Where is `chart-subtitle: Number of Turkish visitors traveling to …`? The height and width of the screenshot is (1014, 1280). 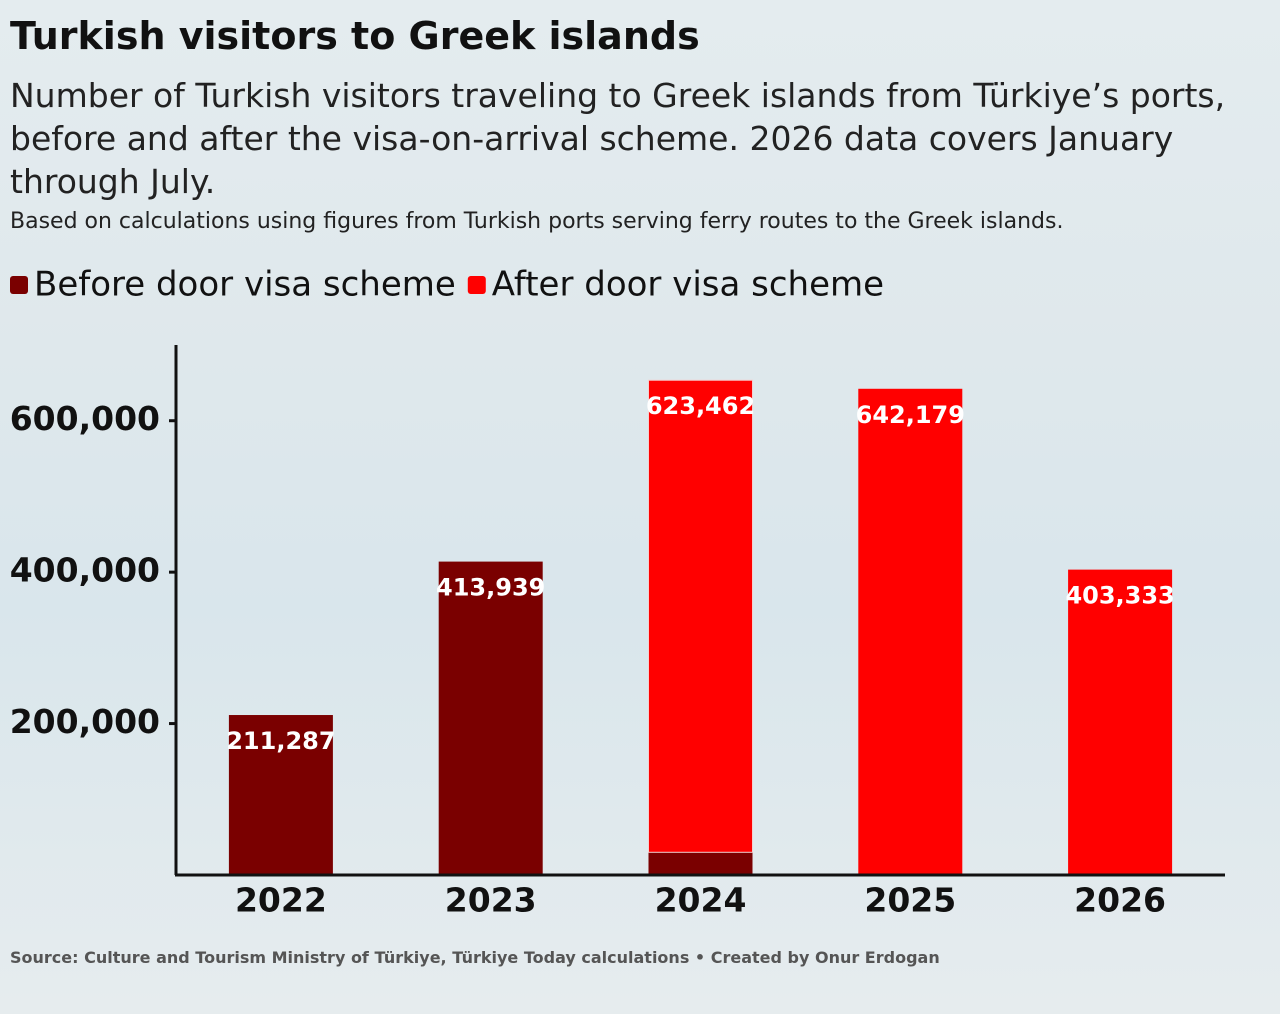 chart-subtitle: Number of Turkish visitors traveling to … is located at coordinates (618, 138).